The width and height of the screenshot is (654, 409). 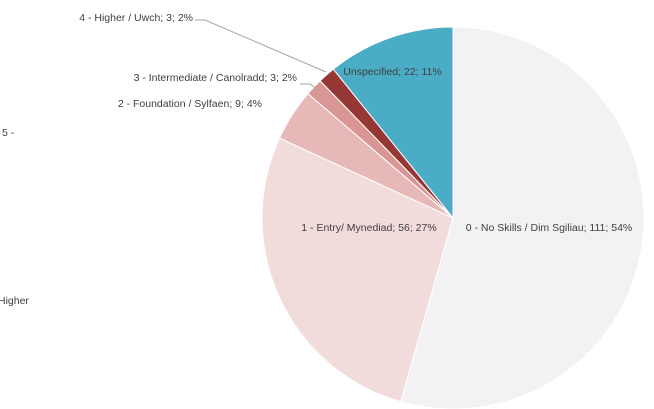 I want to click on pie-slice, so click(x=393, y=123).